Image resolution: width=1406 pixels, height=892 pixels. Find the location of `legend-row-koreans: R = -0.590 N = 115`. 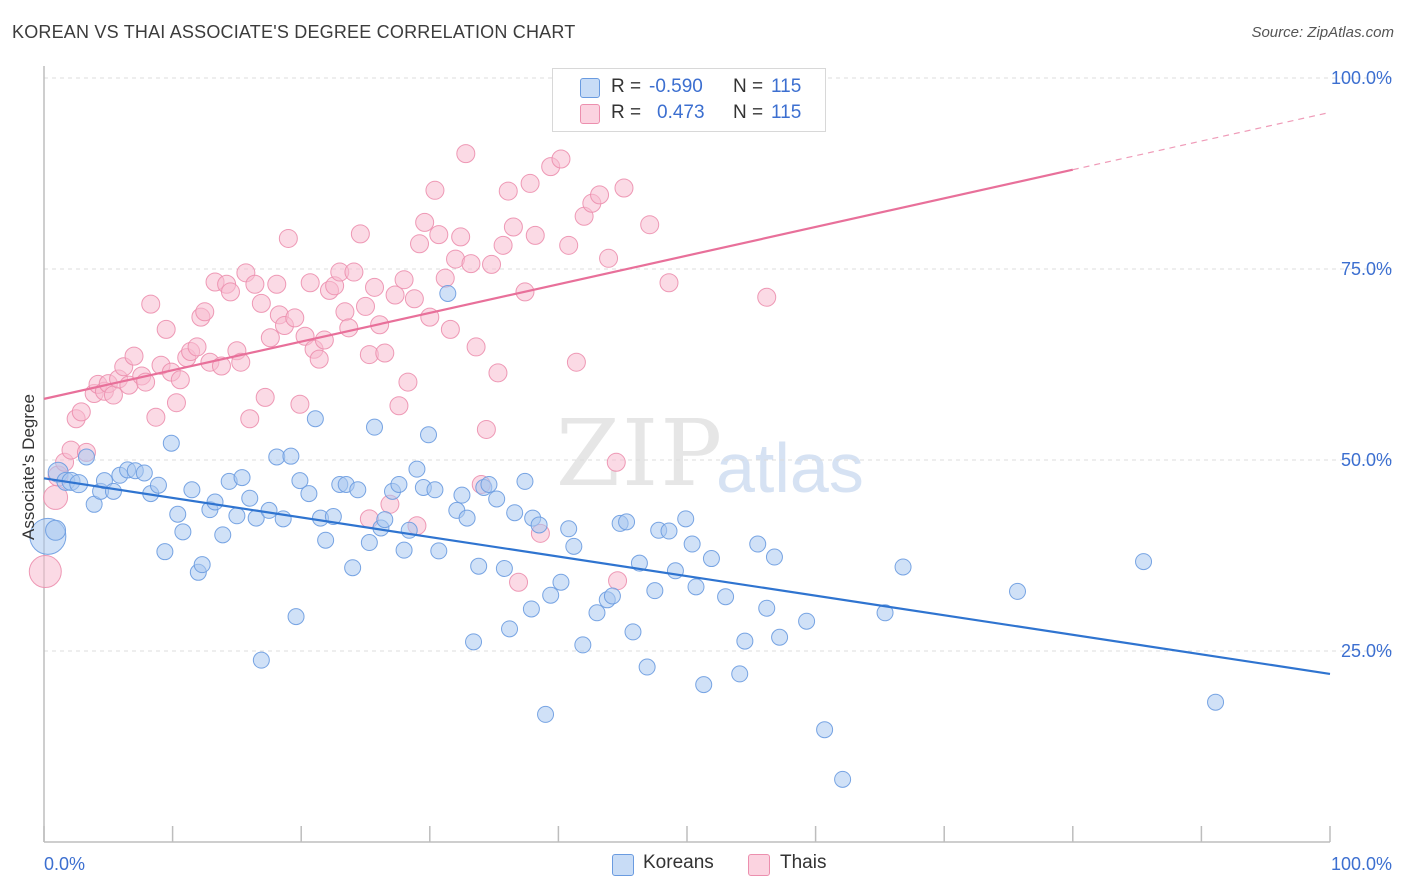

legend-row-koreans: R = -0.590 N = 115 is located at coordinates (689, 87).